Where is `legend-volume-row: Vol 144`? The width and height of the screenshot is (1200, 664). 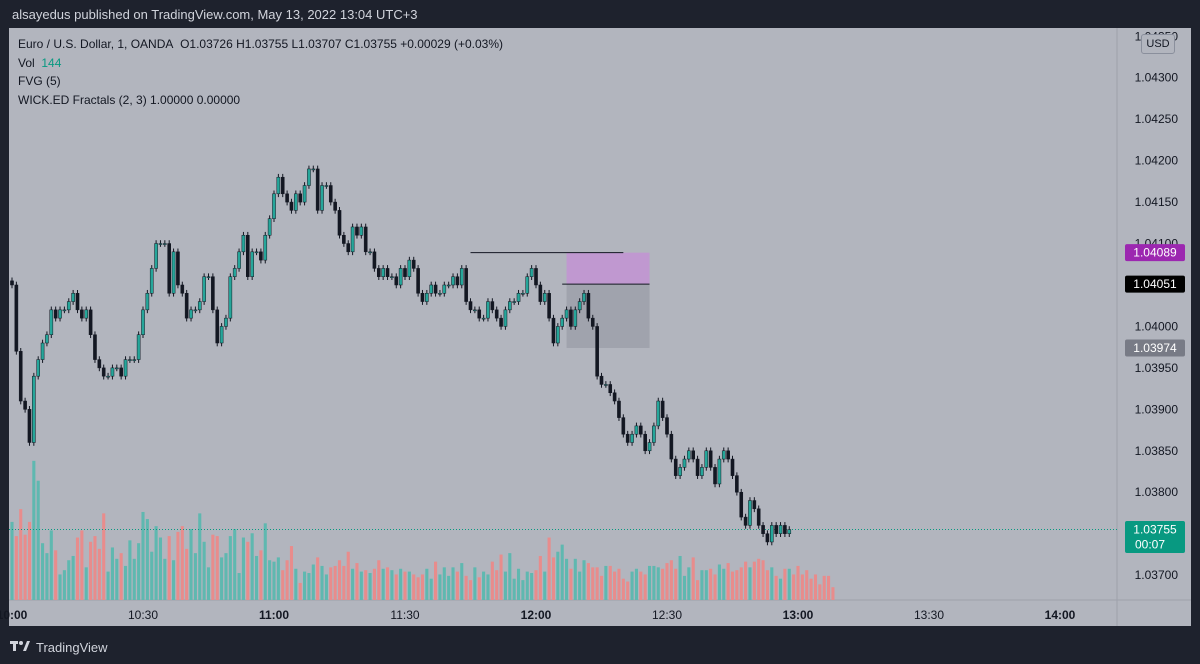 legend-volume-row: Vol 144 is located at coordinates (260, 63).